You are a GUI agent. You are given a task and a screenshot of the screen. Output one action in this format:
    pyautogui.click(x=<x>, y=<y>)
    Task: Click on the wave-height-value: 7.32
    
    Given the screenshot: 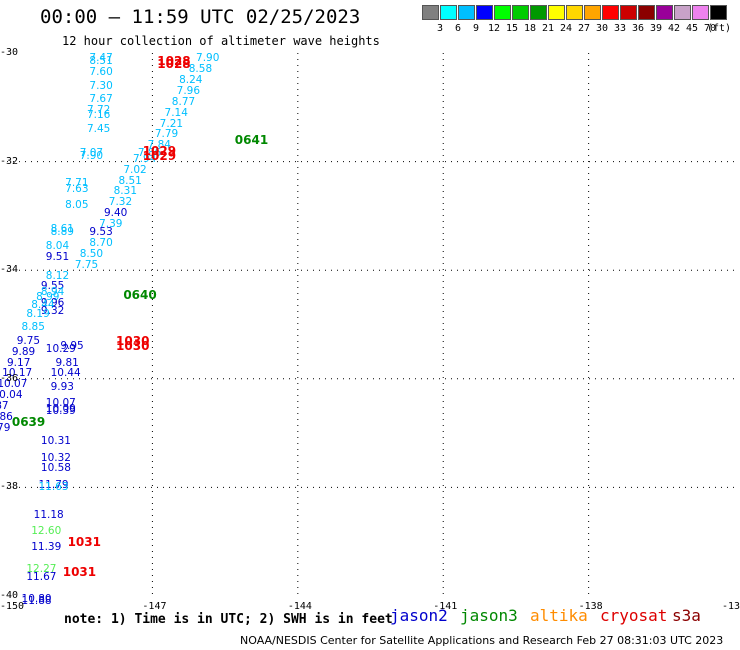 What is the action you would take?
    pyautogui.click(x=120, y=202)
    